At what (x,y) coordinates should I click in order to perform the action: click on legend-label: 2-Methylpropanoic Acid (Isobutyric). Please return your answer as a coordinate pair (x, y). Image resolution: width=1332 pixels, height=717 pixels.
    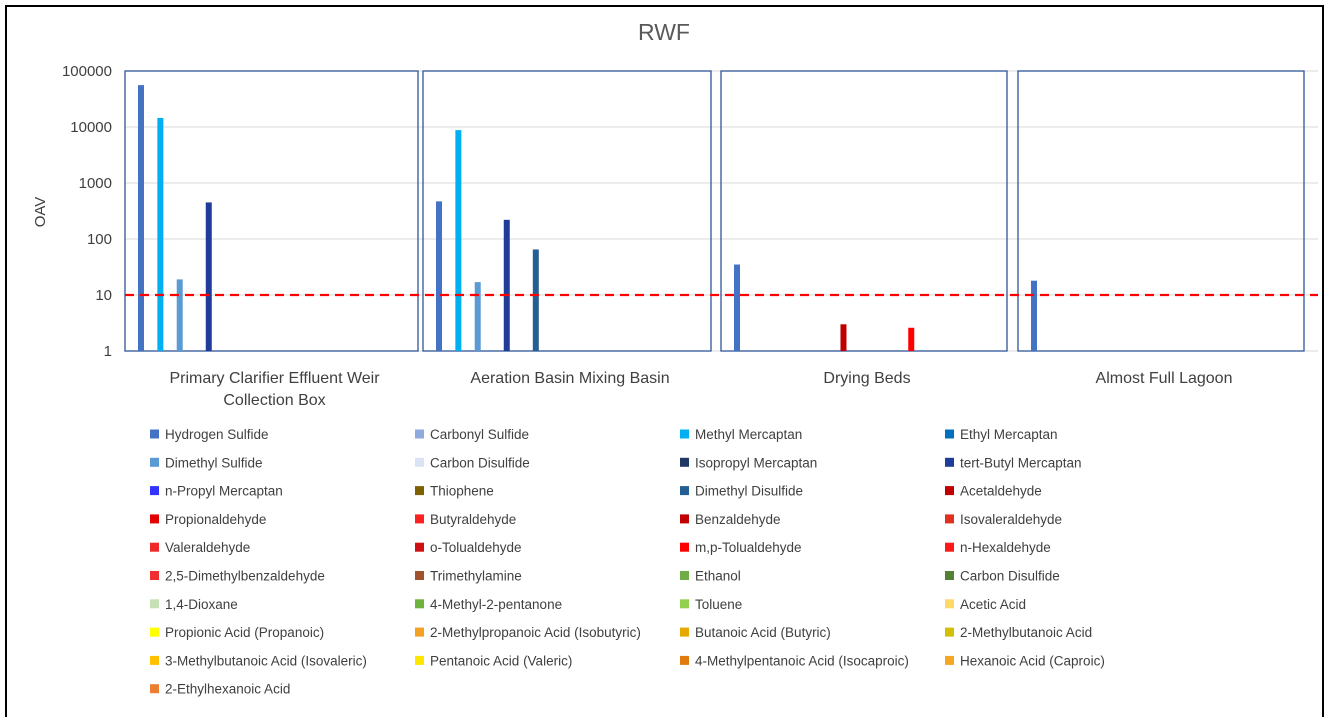
    Looking at the image, I should click on (535, 632).